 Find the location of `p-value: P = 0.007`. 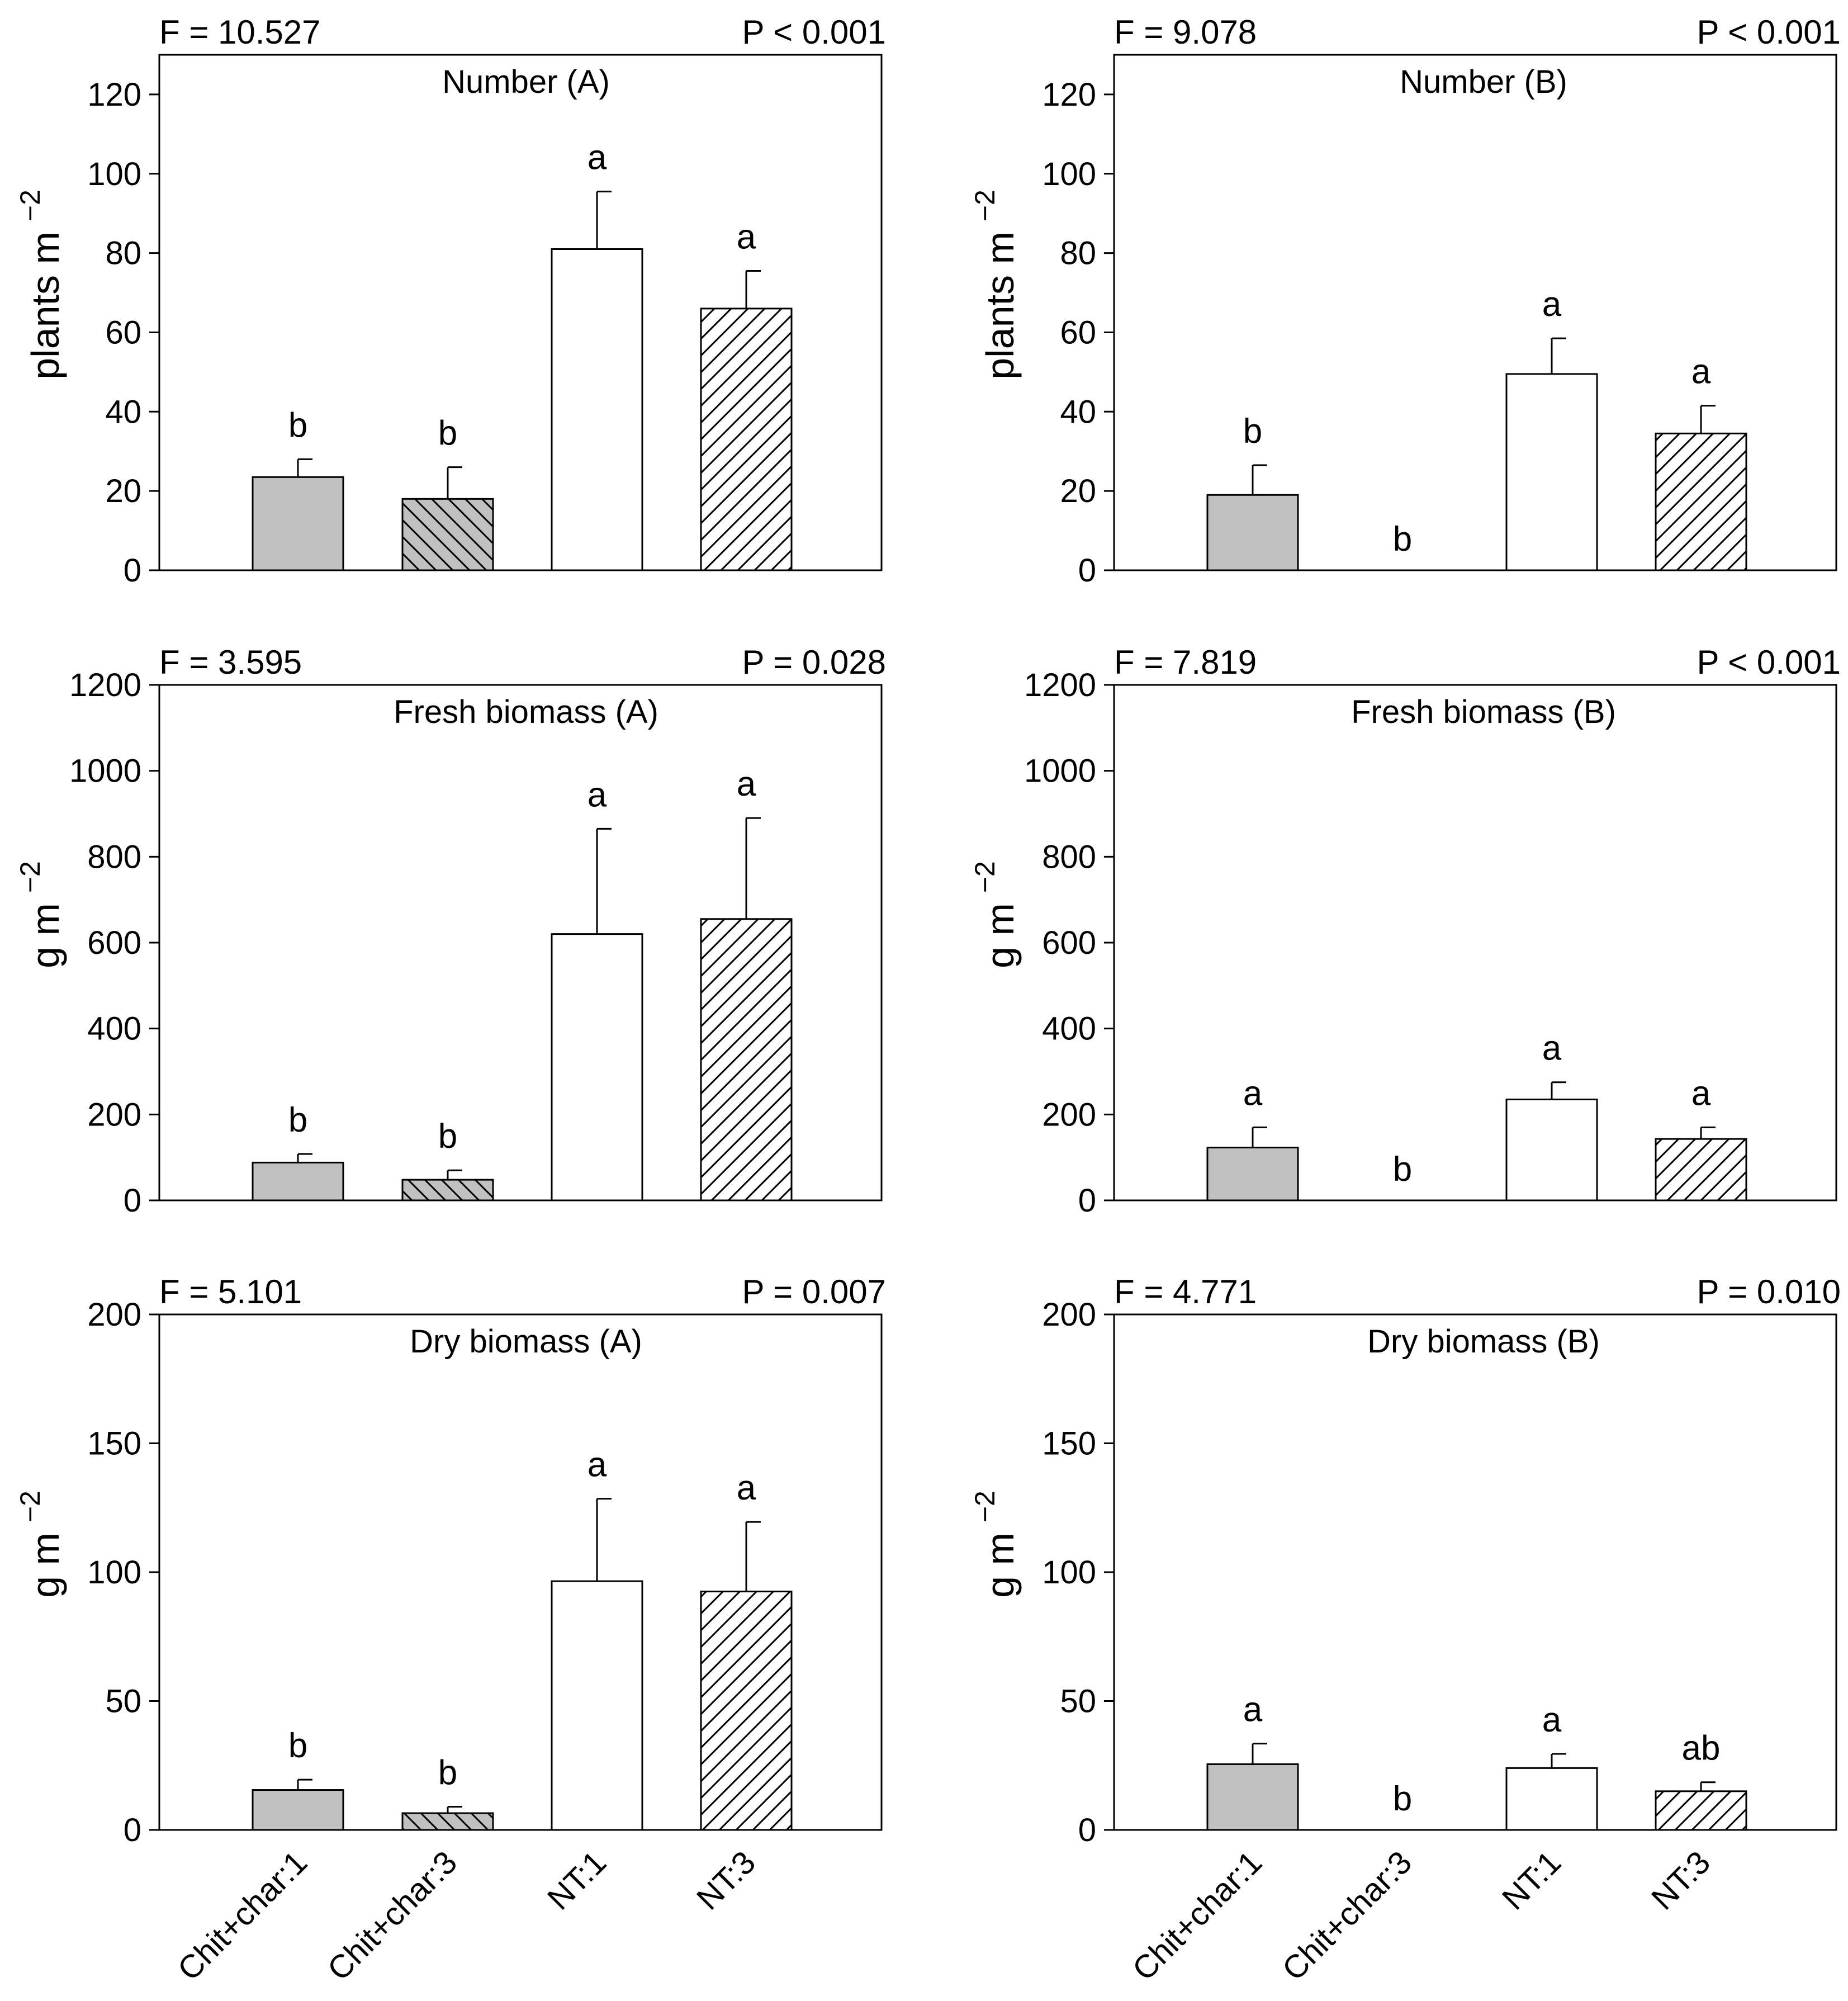

p-value: P = 0.007 is located at coordinates (814, 1292).